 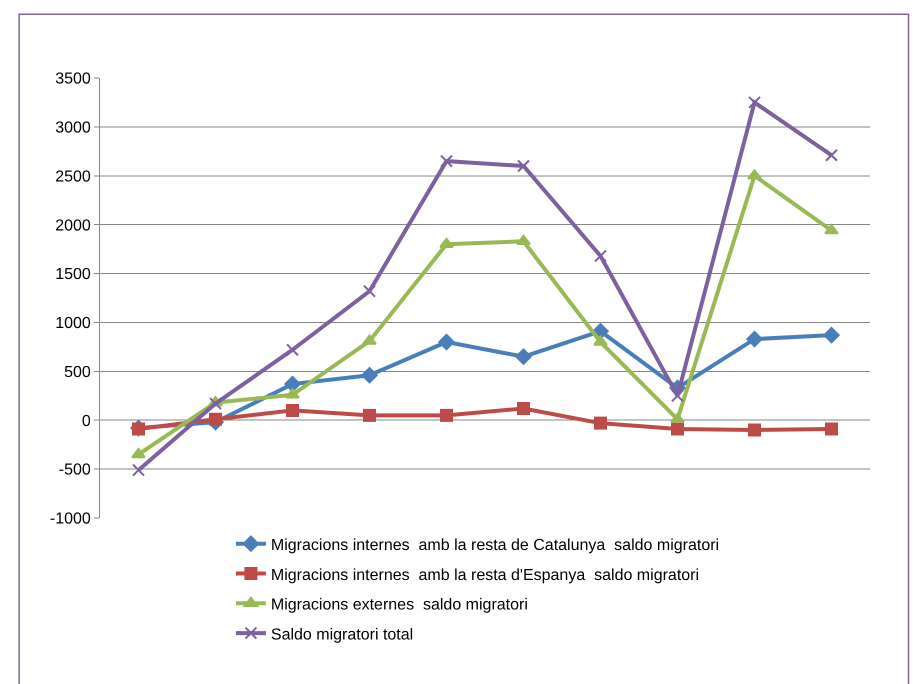 I want to click on y-tick-label: 3000, so click(x=73, y=127).